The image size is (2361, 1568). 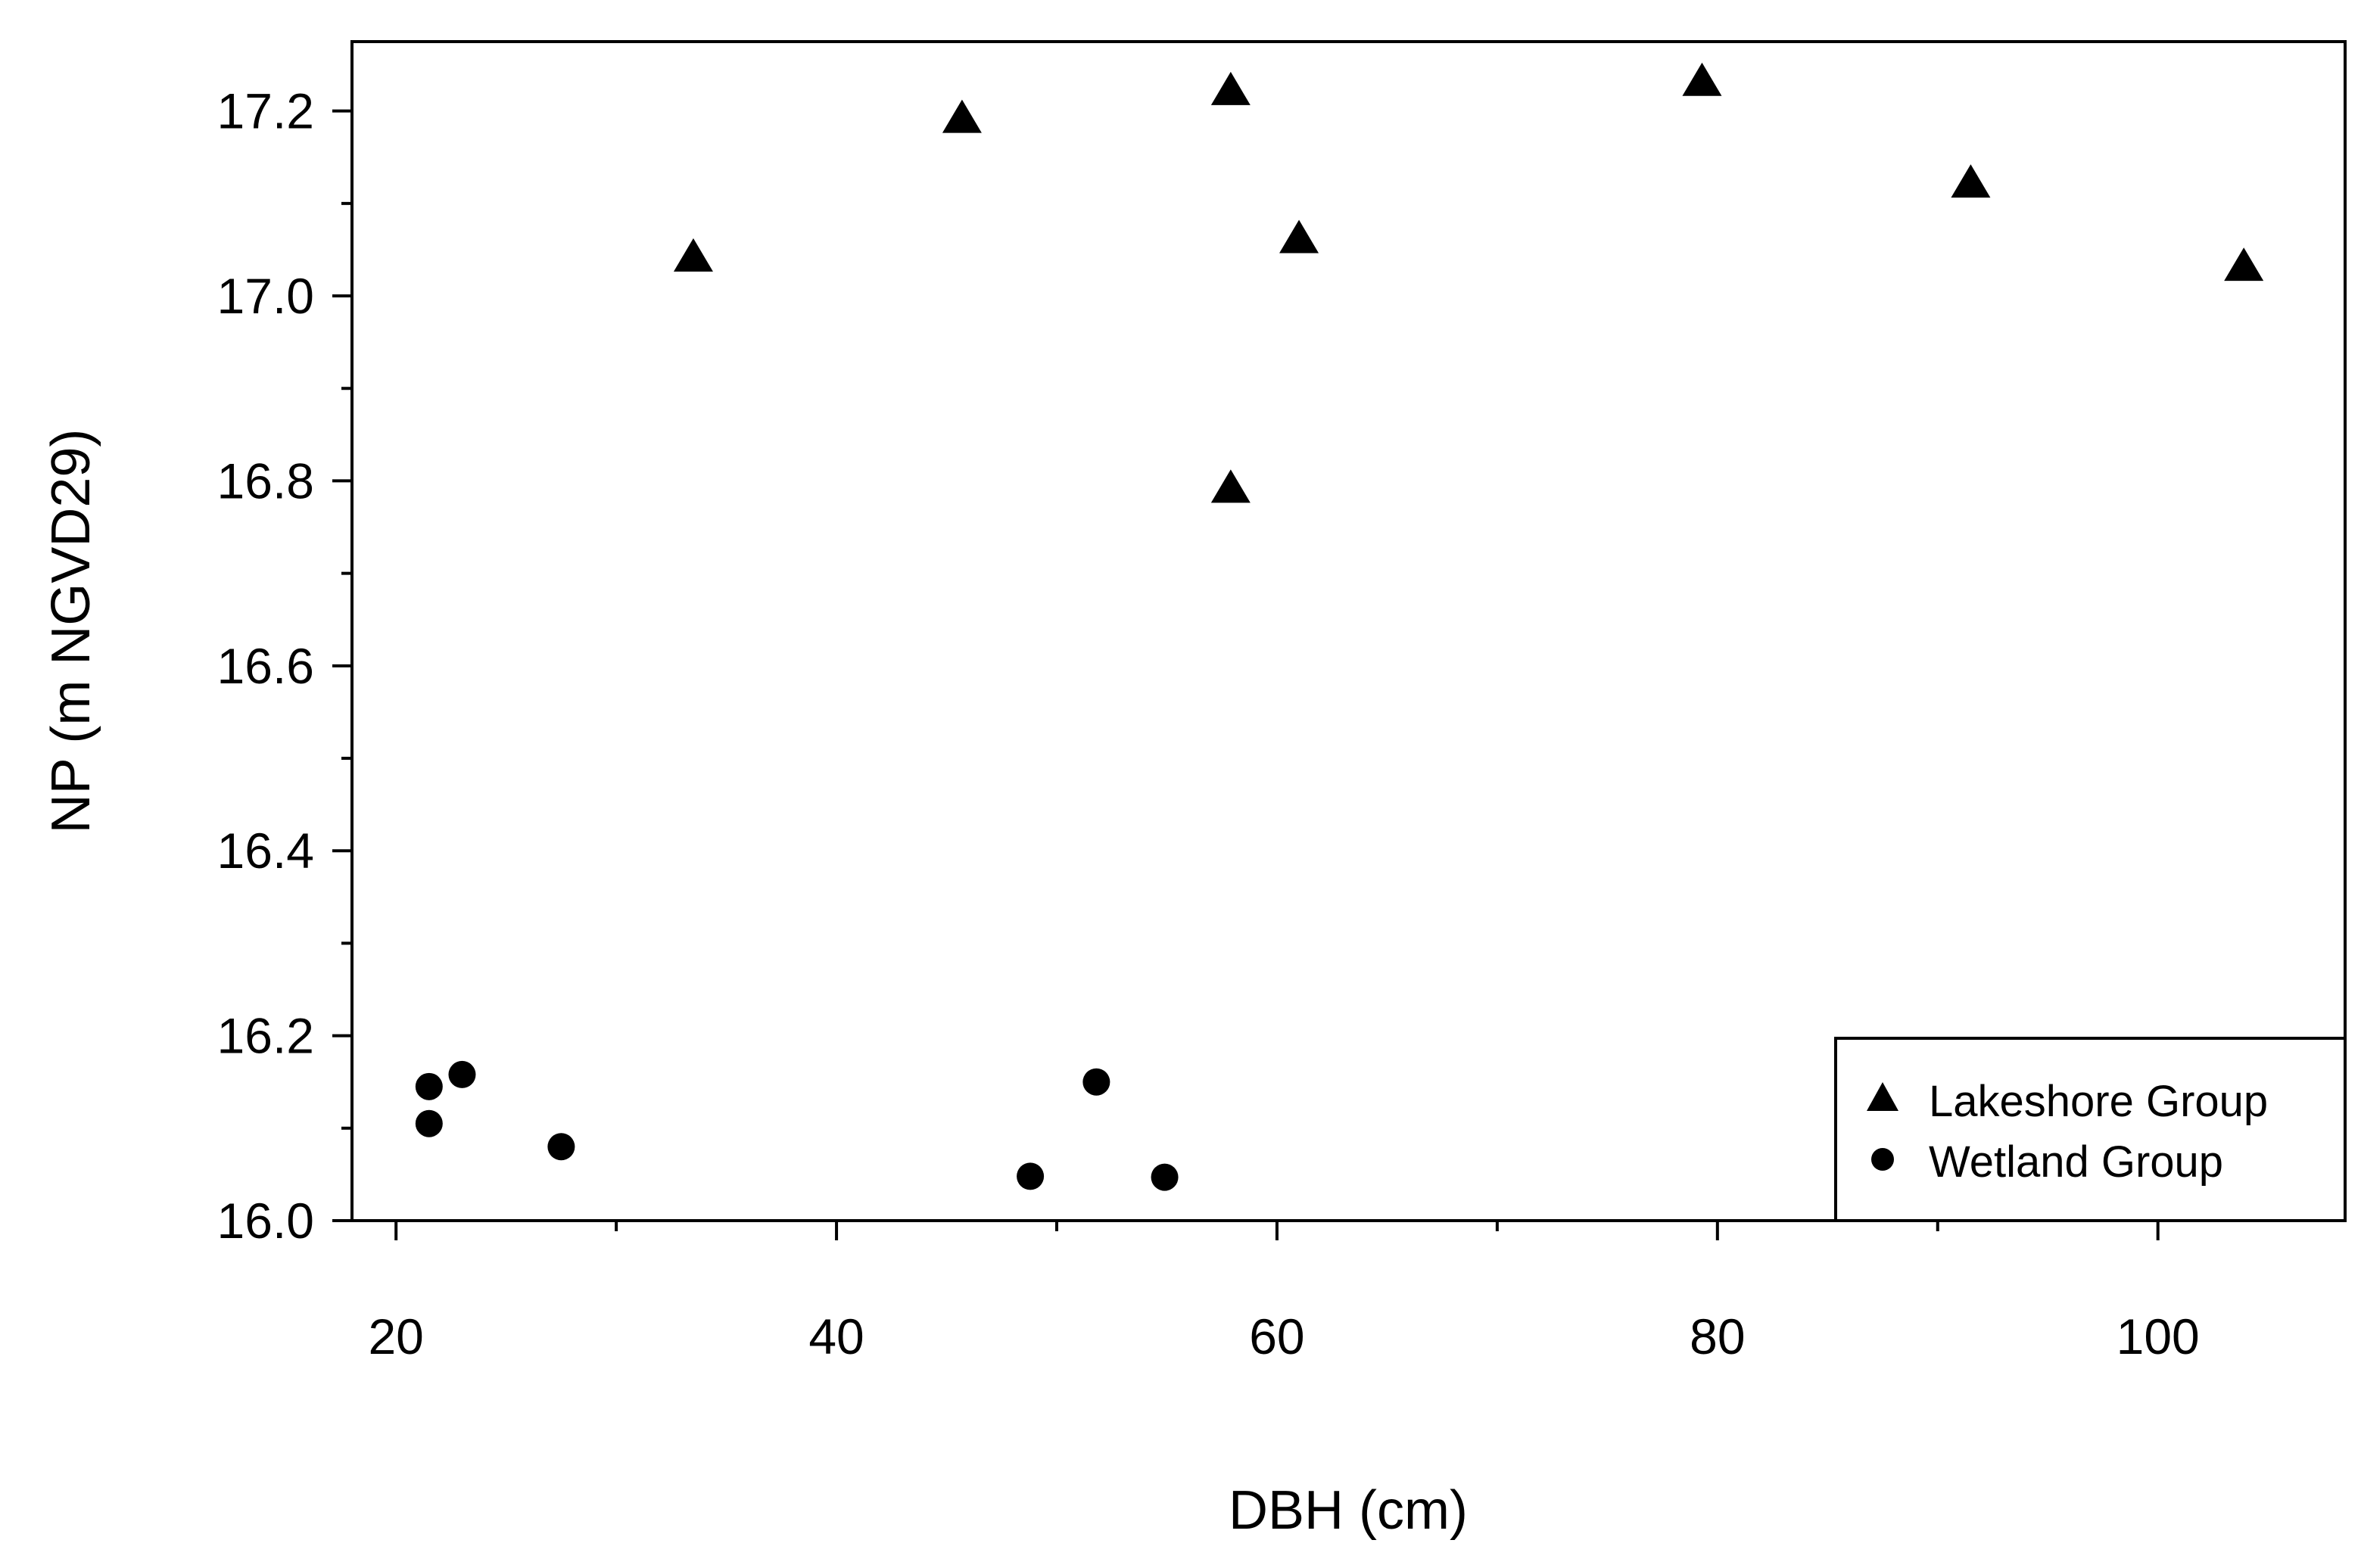 I want to click on y-tick-label: 16.2, so click(x=265, y=1036).